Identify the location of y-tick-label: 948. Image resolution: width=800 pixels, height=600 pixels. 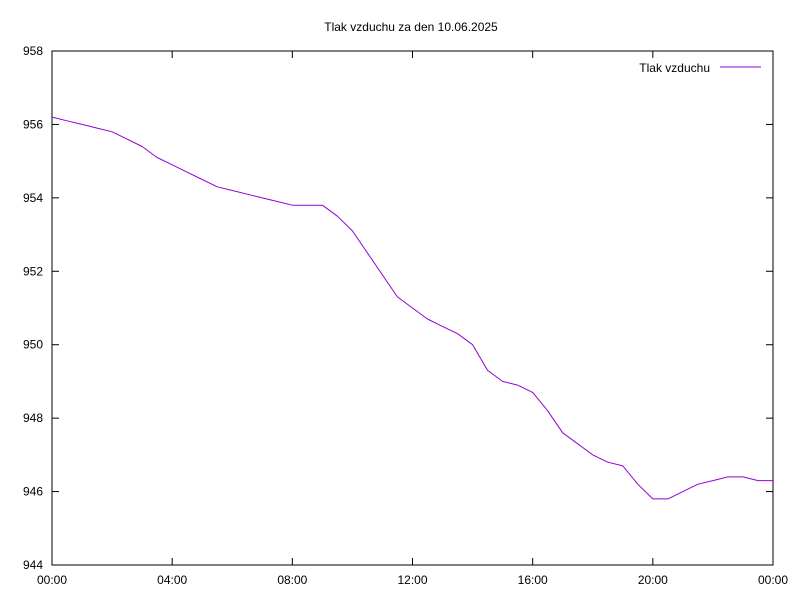
(33, 418).